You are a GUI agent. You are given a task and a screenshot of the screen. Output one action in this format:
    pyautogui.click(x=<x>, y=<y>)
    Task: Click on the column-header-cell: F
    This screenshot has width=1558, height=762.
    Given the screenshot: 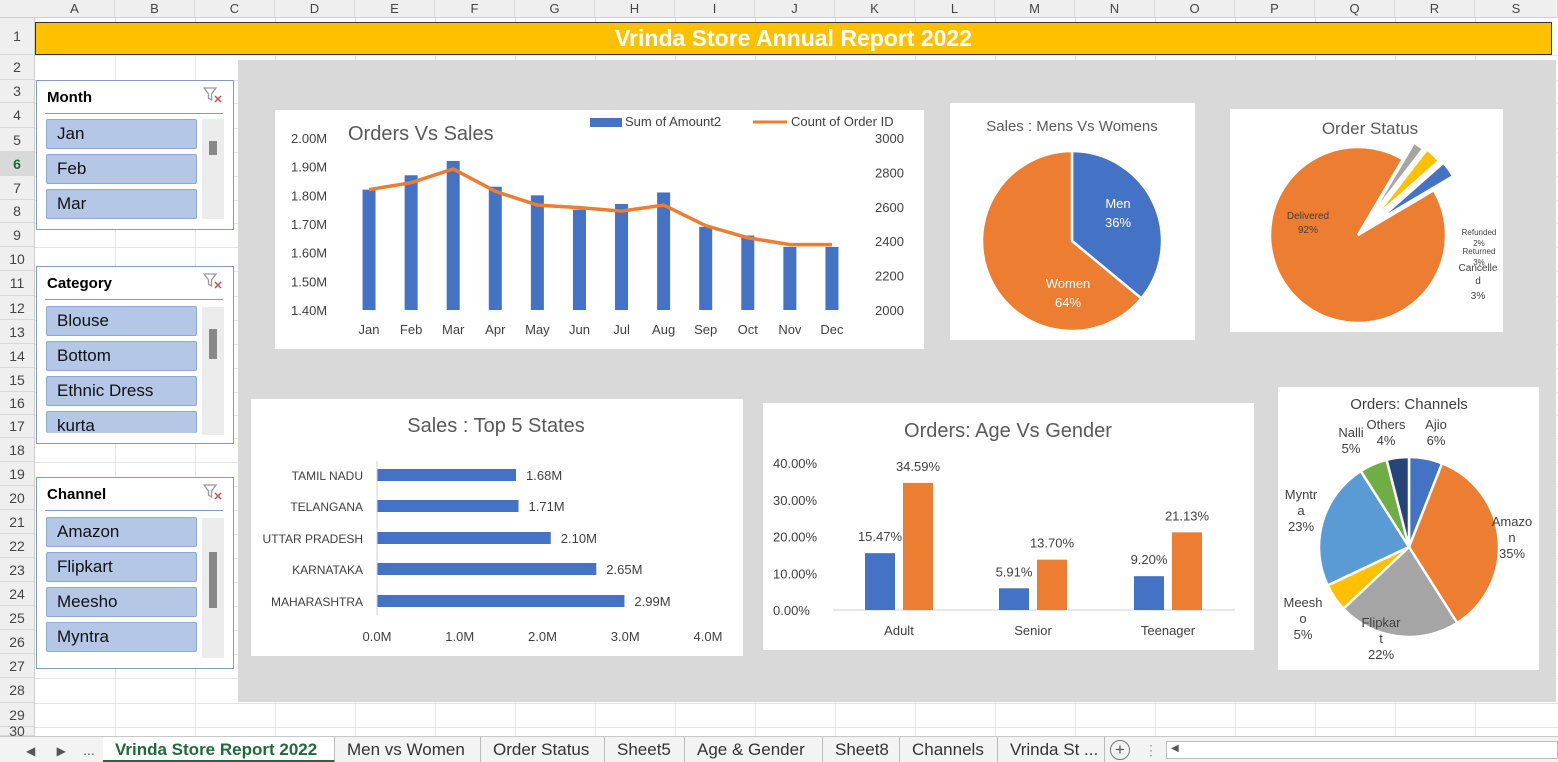 What is the action you would take?
    pyautogui.click(x=475, y=9)
    